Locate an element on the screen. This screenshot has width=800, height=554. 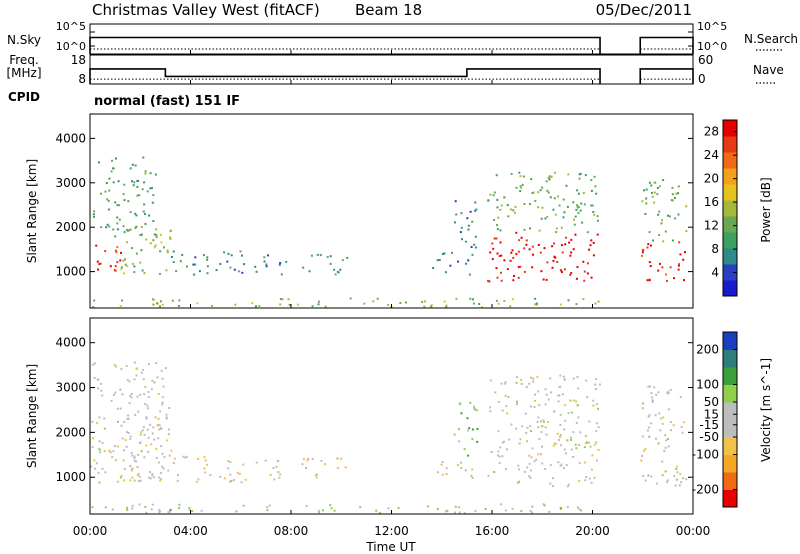
nsky-line is located at coordinates (666, 45).